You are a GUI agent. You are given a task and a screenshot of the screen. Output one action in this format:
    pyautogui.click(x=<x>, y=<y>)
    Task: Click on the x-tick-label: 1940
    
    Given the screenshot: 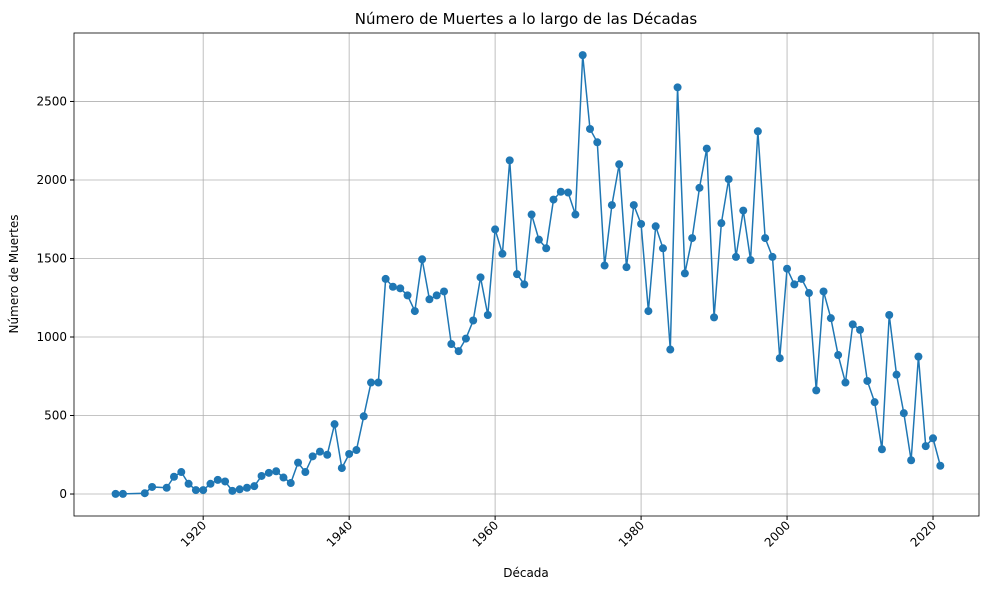 What is the action you would take?
    pyautogui.click(x=339, y=533)
    